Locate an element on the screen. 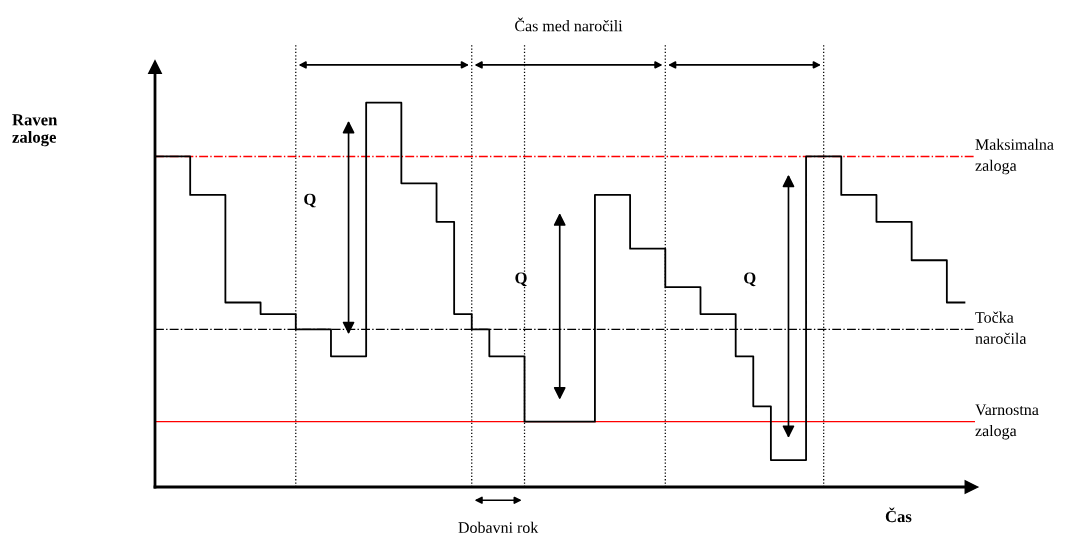 The height and width of the screenshot is (536, 1079). ref-line-label: Maksimalna zaloga is located at coordinates (1014, 156).